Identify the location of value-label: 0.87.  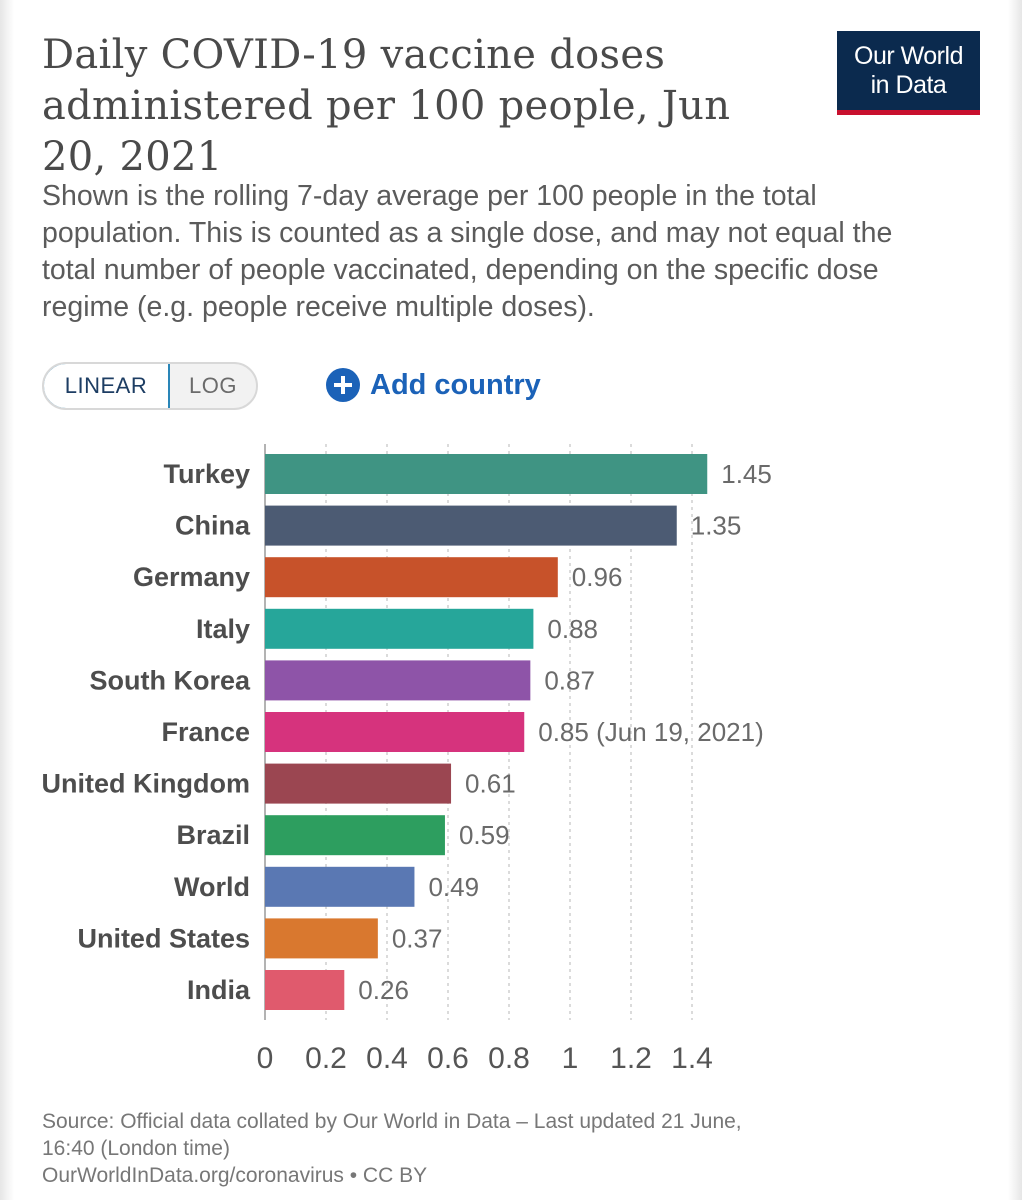
(569, 680).